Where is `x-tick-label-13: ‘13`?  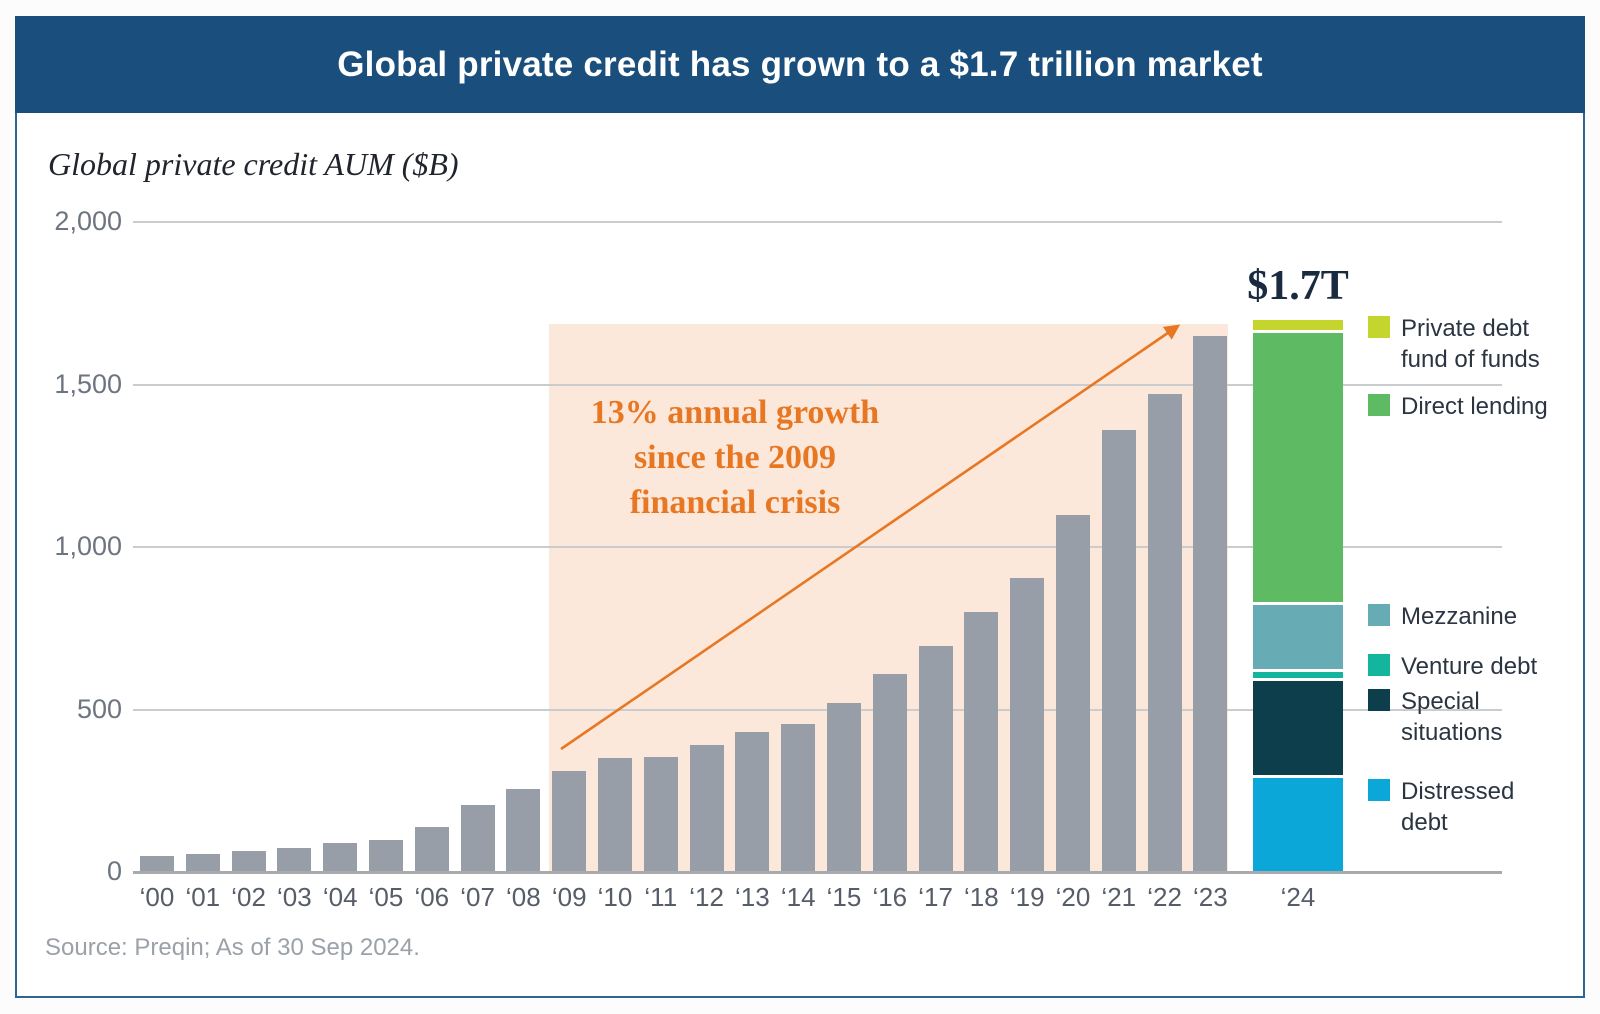
x-tick-label-13: ‘13 is located at coordinates (752, 897).